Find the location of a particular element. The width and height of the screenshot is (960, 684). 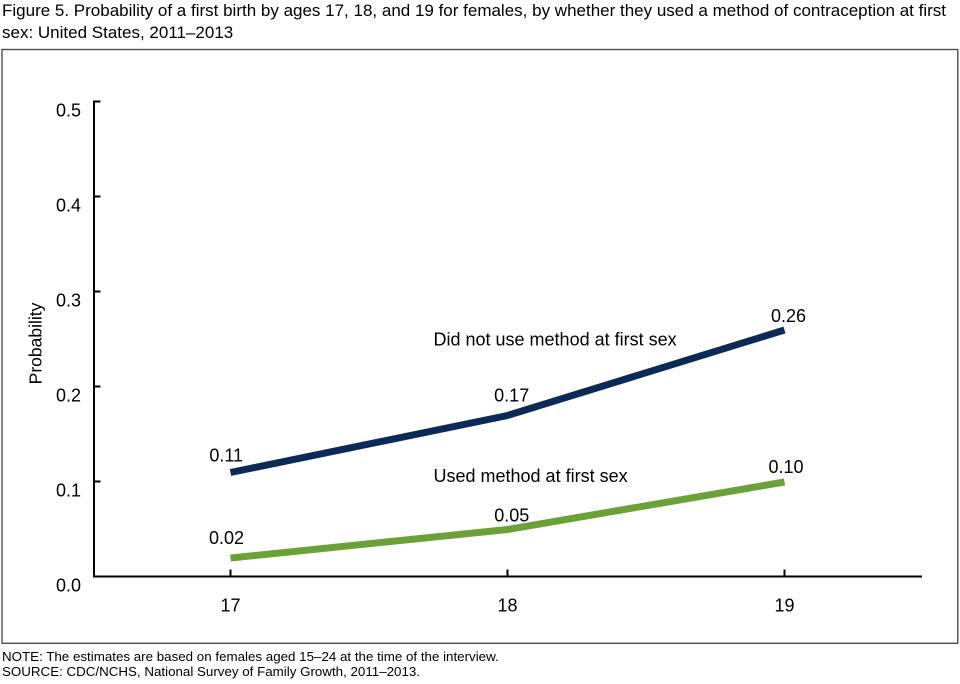

svg-text: 0.2 is located at coordinates (68, 395).